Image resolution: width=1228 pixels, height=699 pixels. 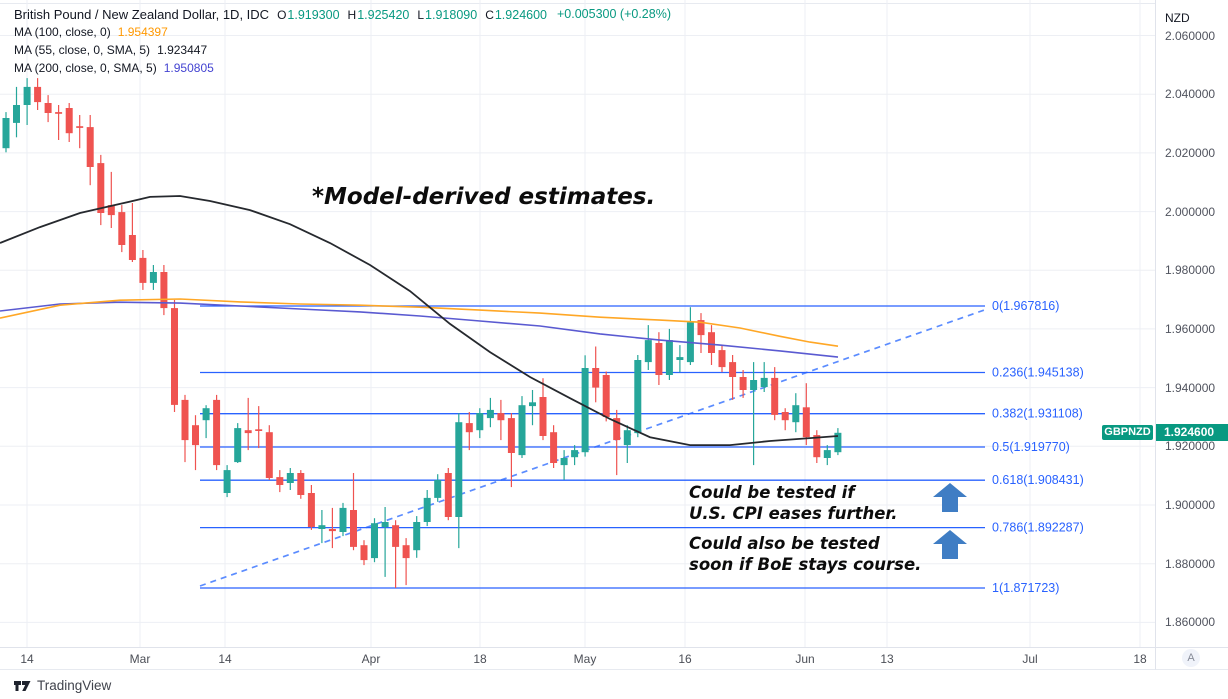 I want to click on price-tick: 2.060000, so click(x=1190, y=35).